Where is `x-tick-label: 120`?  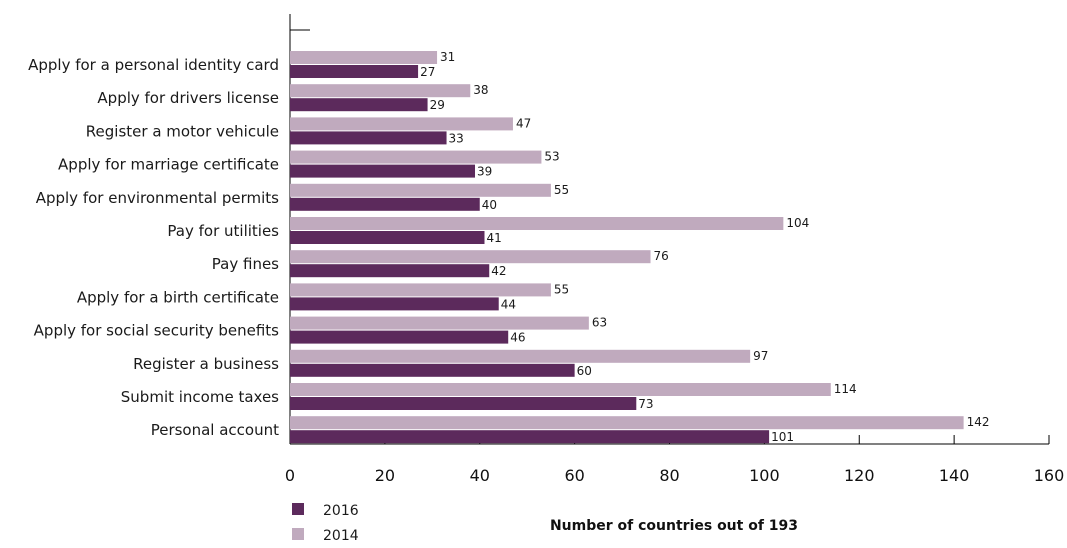 x-tick-label: 120 is located at coordinates (859, 475).